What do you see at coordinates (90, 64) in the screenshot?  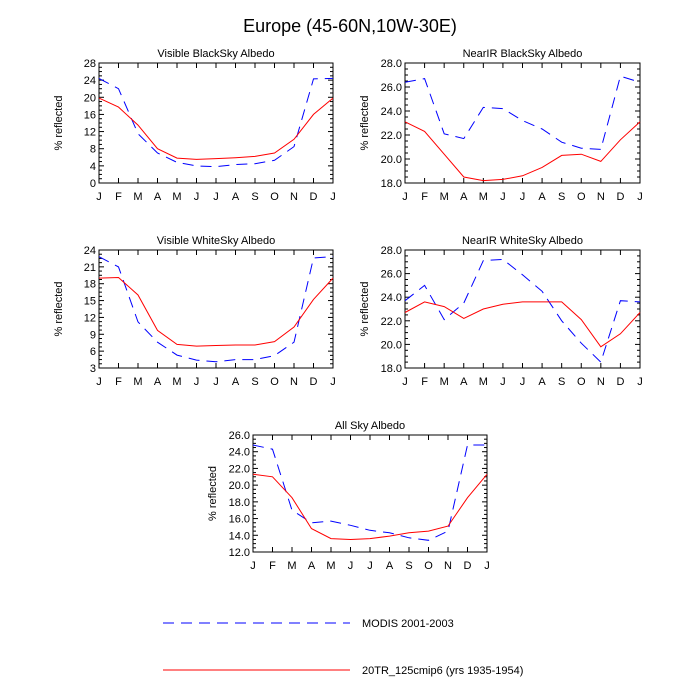 I see `y-tick-label: 28` at bounding box center [90, 64].